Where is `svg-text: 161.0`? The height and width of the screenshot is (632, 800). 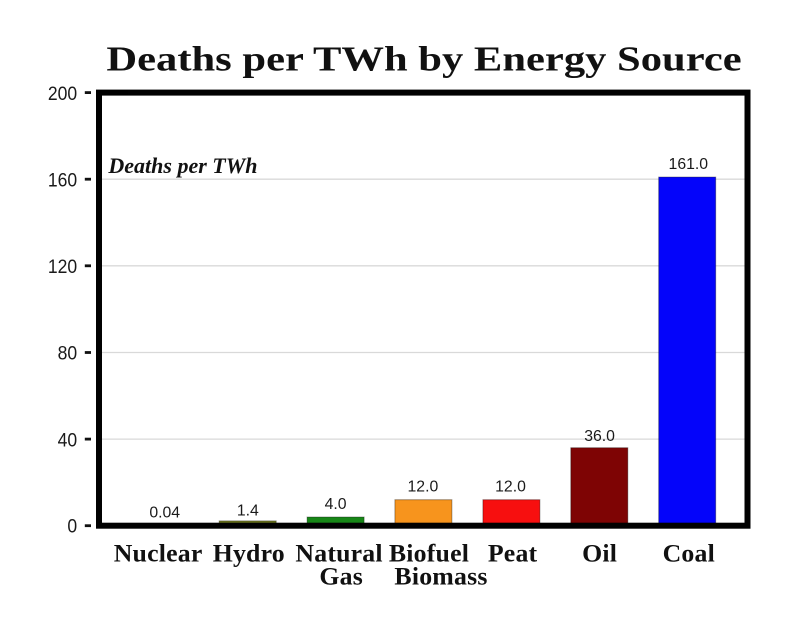 svg-text: 161.0 is located at coordinates (689, 164).